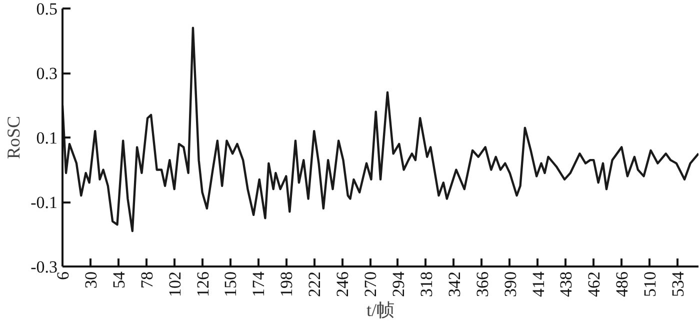  I want to click on x-tick-label: 30, so click(90, 280).